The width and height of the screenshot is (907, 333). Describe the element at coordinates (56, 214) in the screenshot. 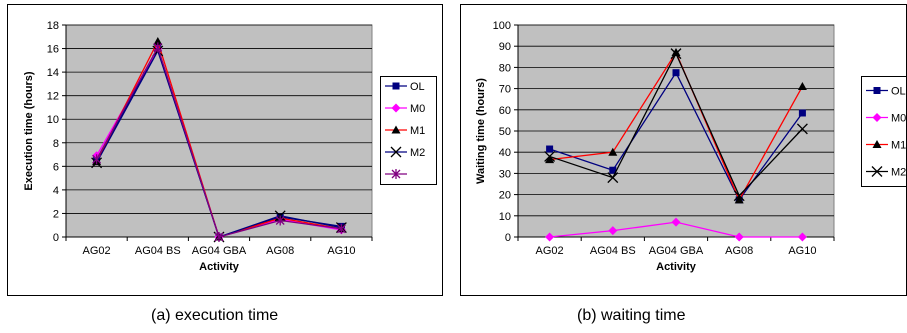

I see `y-tick-label: 2` at that location.